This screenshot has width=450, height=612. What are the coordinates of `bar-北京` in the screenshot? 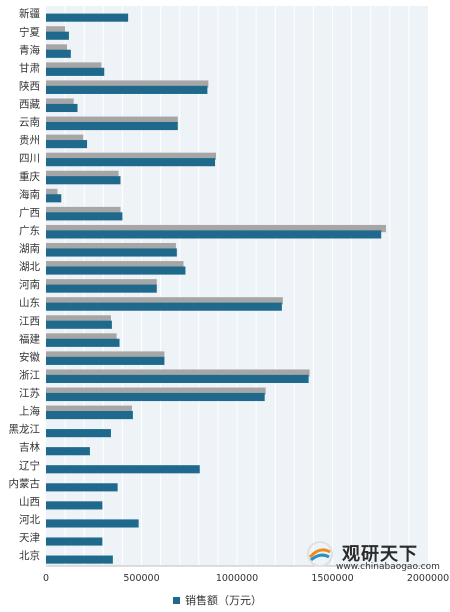 It's located at (79, 559).